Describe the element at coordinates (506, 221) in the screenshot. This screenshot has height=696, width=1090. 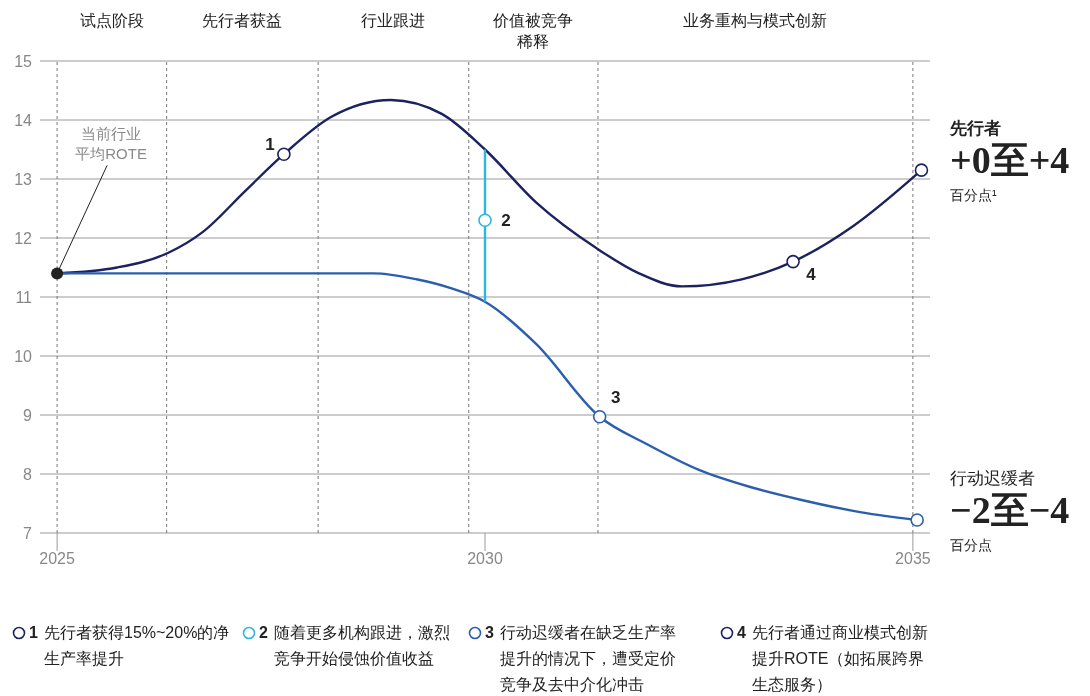
I see `annotation: 2` at that location.